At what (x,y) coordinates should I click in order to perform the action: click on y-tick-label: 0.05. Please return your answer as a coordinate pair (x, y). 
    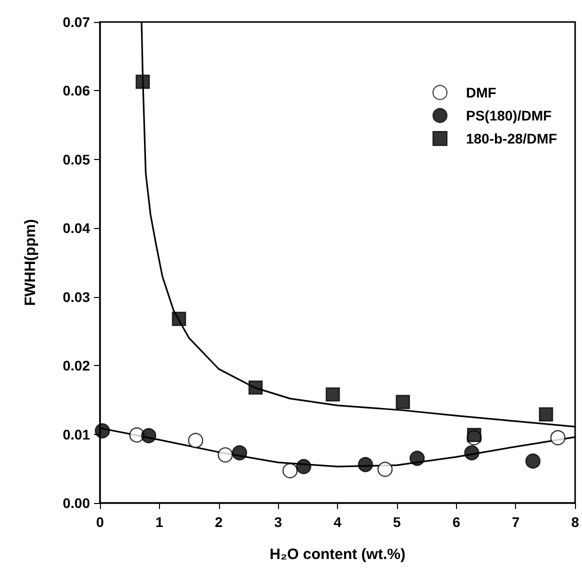
    Looking at the image, I should click on (76, 159).